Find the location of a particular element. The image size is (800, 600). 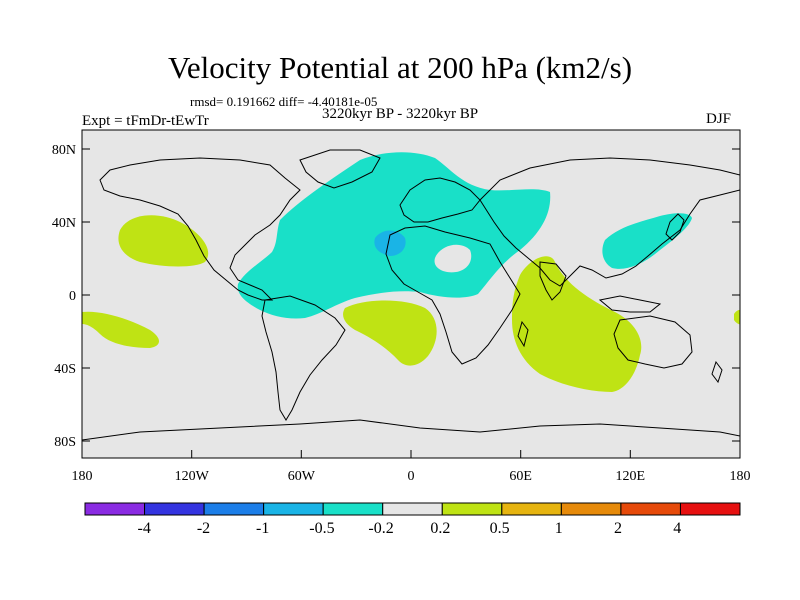

lat-label-80n: 80N is located at coordinates (64, 150).